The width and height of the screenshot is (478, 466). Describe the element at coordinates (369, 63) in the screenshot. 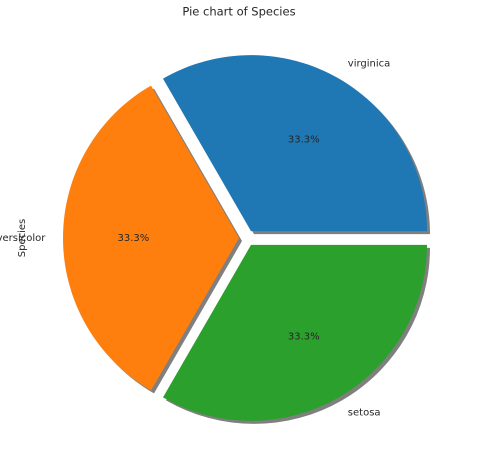

I see `slice-label: virginica` at that location.